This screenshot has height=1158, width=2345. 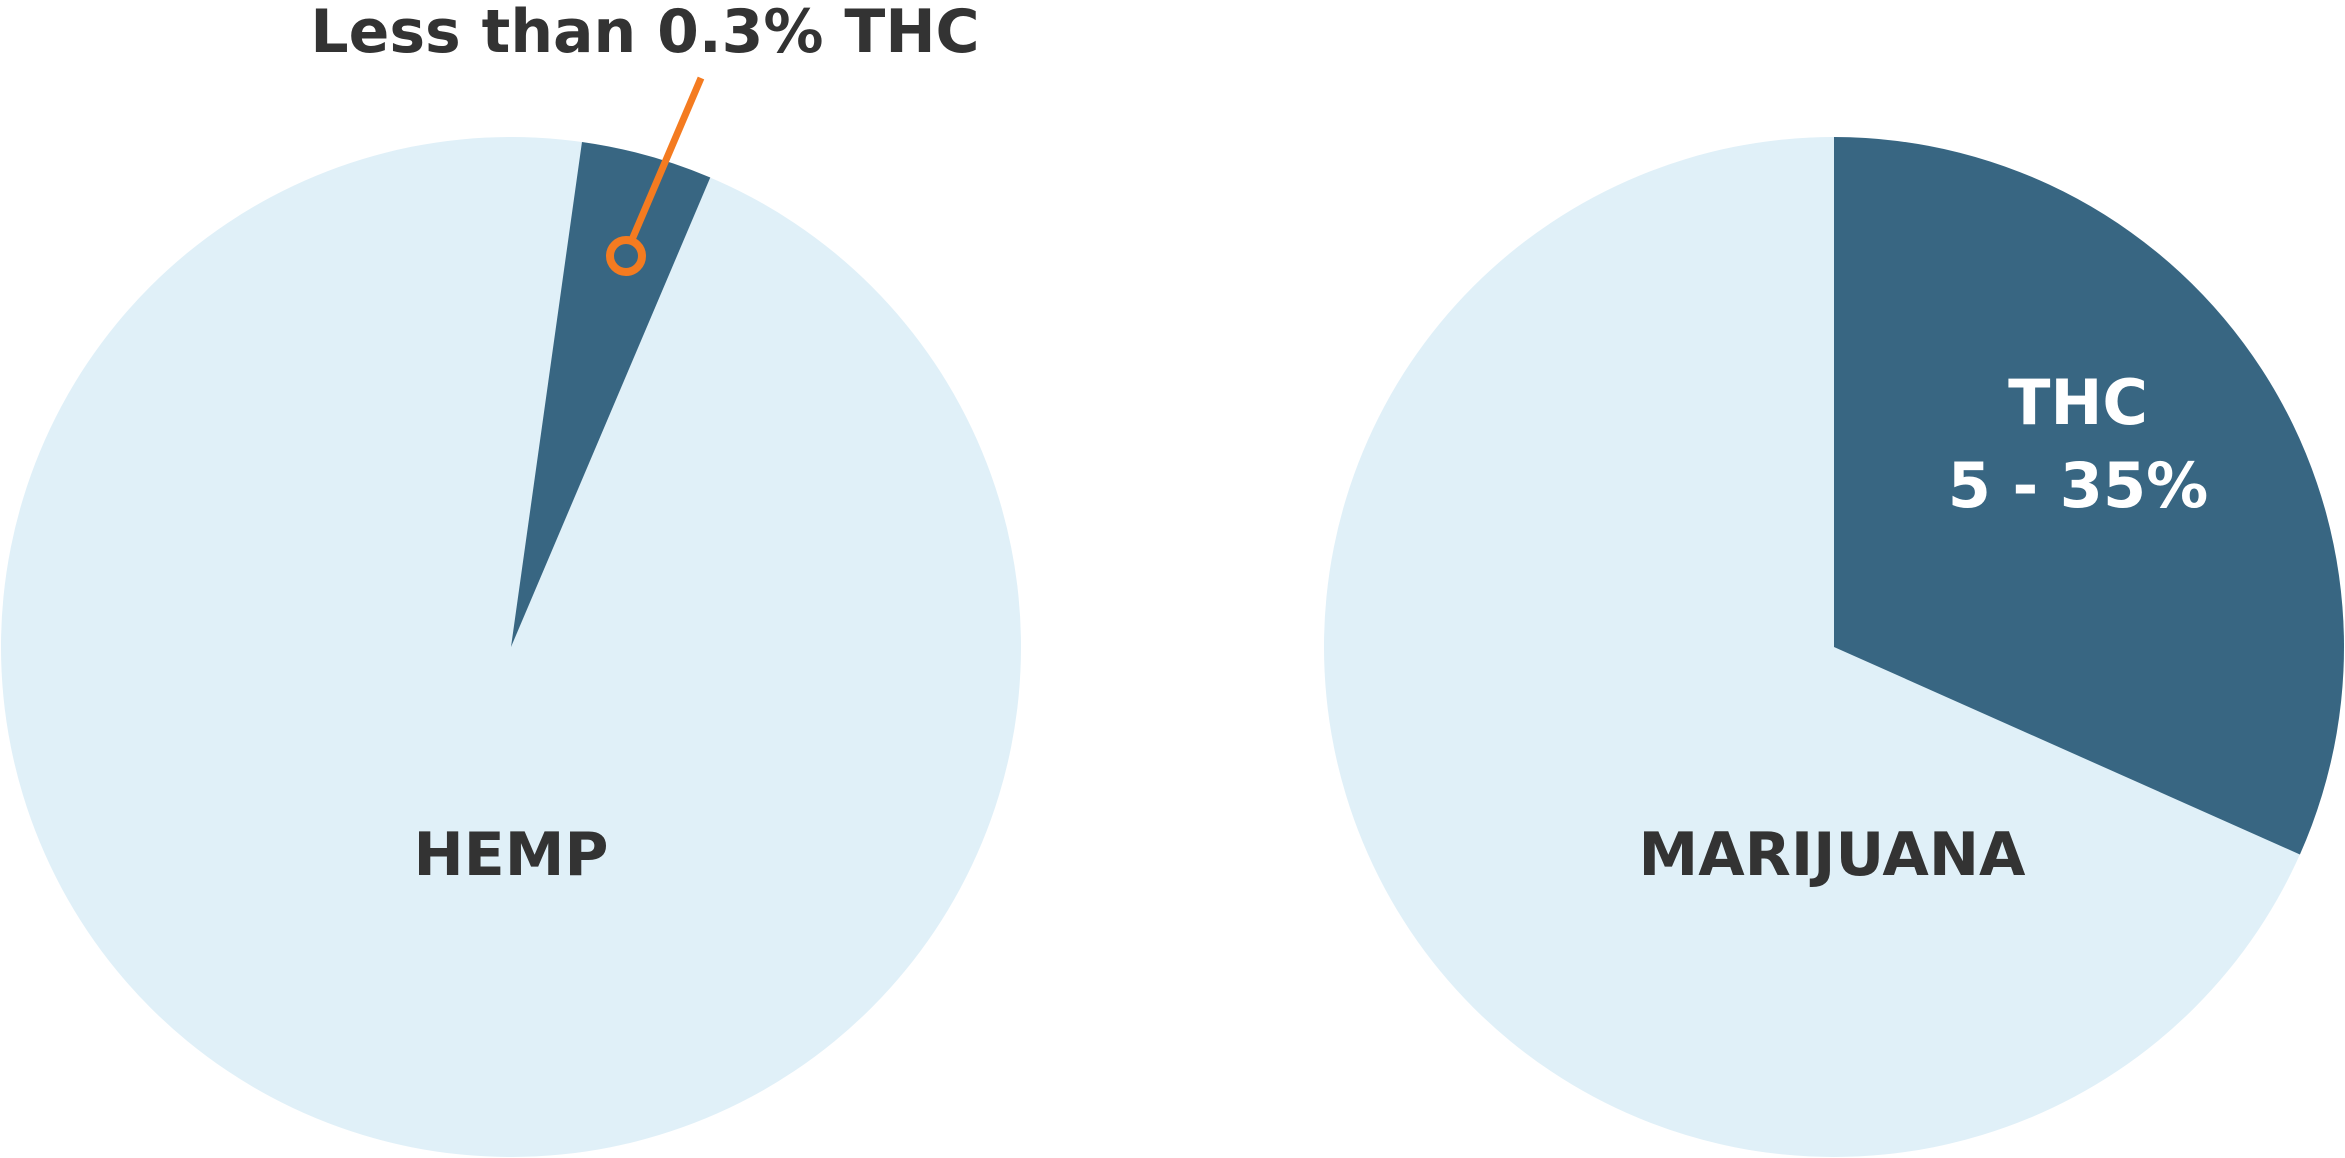 What do you see at coordinates (1833, 855) in the screenshot?
I see `marijuana-chart-label: MARIJUANA` at bounding box center [1833, 855].